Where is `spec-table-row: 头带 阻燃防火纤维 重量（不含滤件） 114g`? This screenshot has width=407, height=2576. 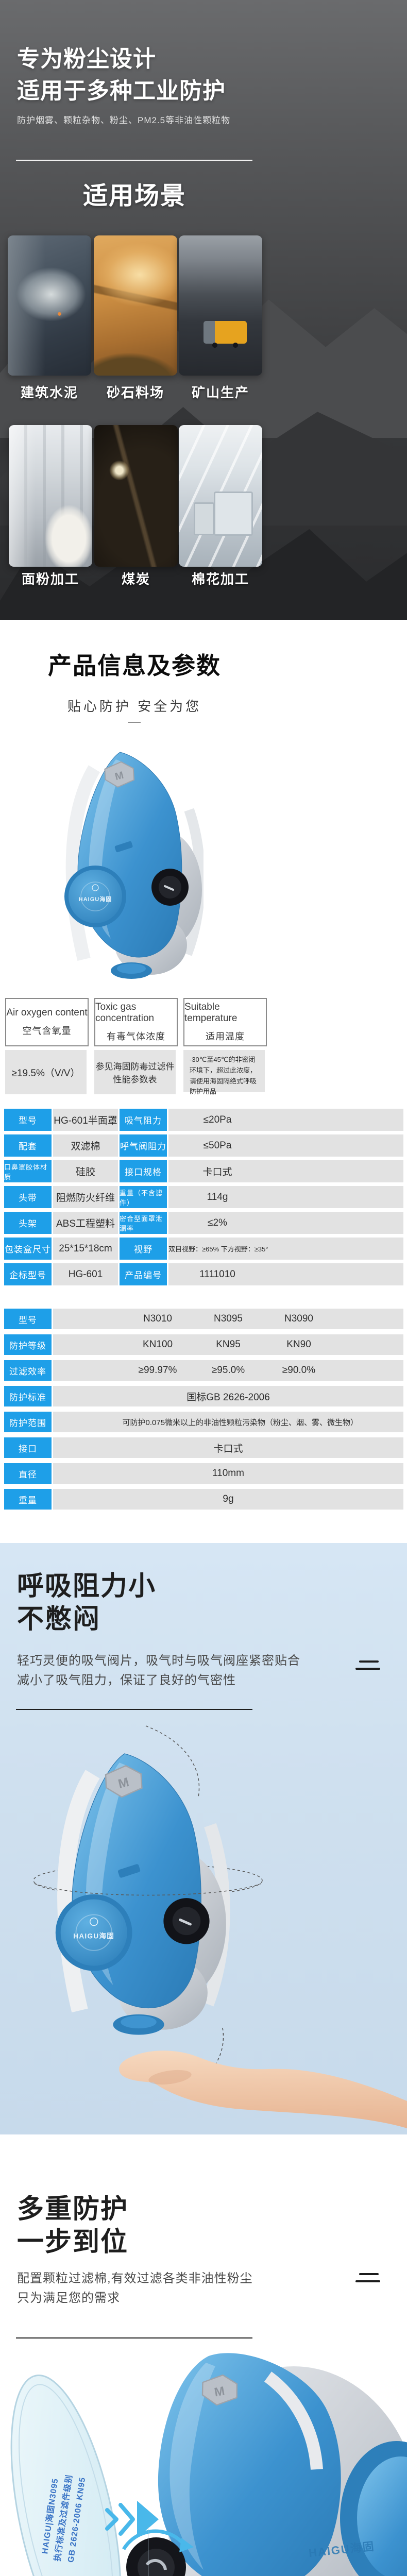 spec-table-row: 头带 阻燃防火纤维 重量（不含滤件） 114g is located at coordinates (203, 1197).